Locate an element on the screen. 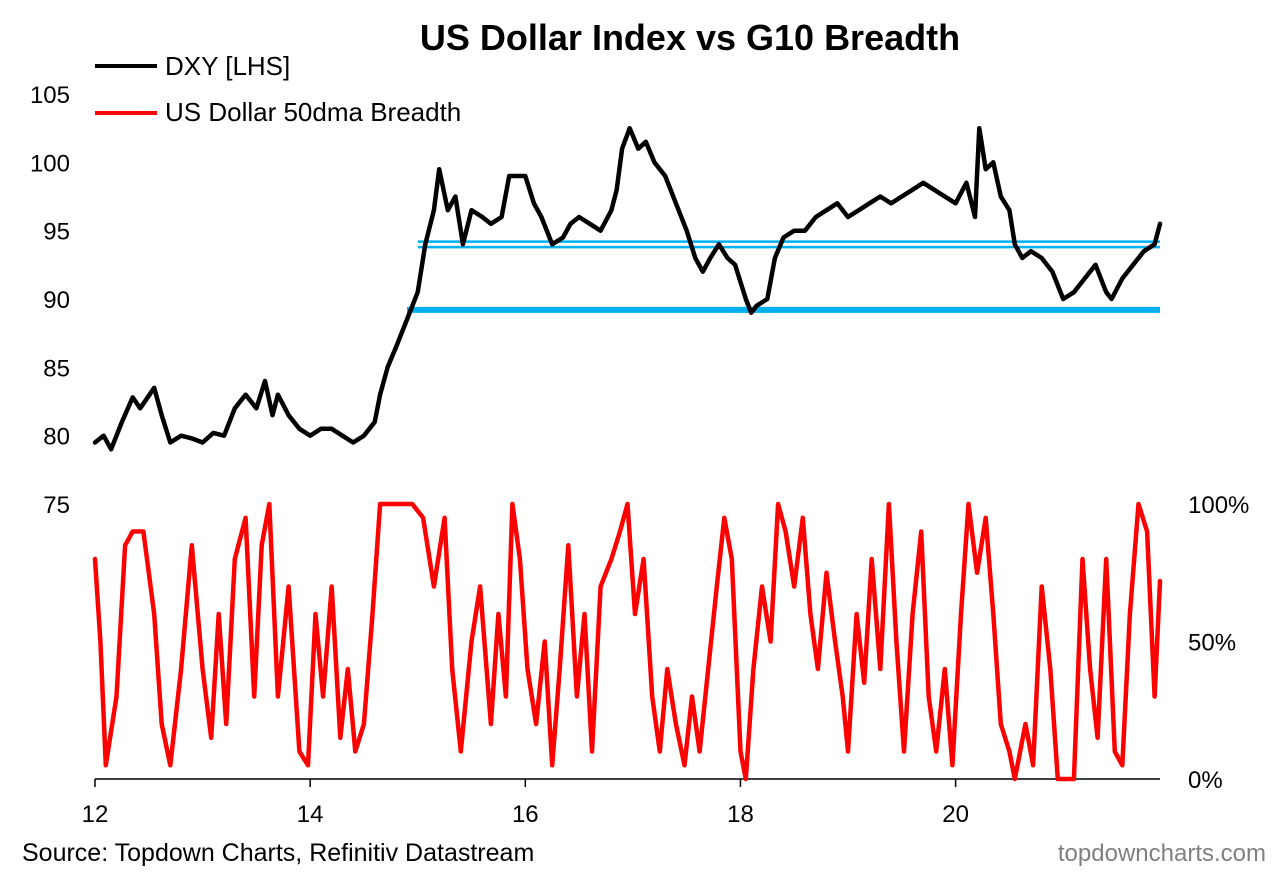 The width and height of the screenshot is (1288, 882). x-tick-label: 20 is located at coordinates (955, 814).